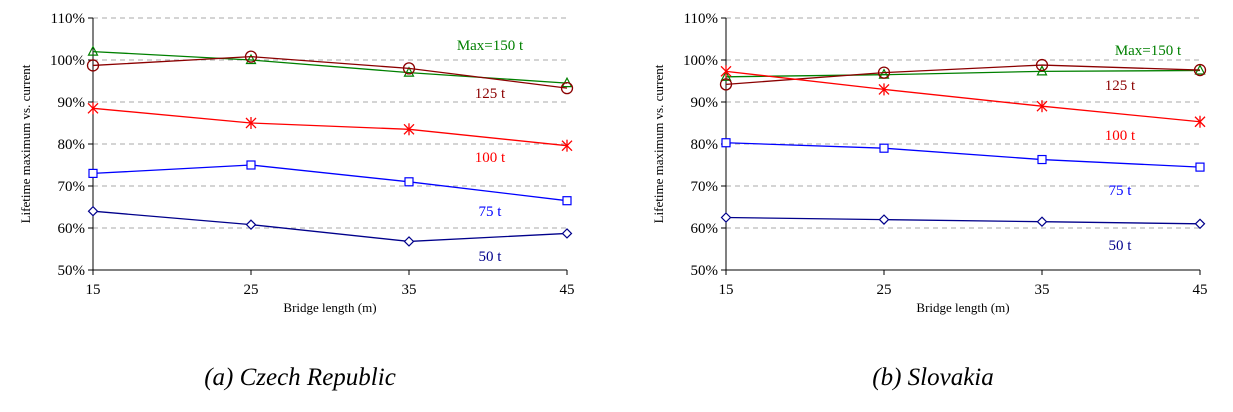  I want to click on chart-caption: (b) Slovakia, so click(933, 377).